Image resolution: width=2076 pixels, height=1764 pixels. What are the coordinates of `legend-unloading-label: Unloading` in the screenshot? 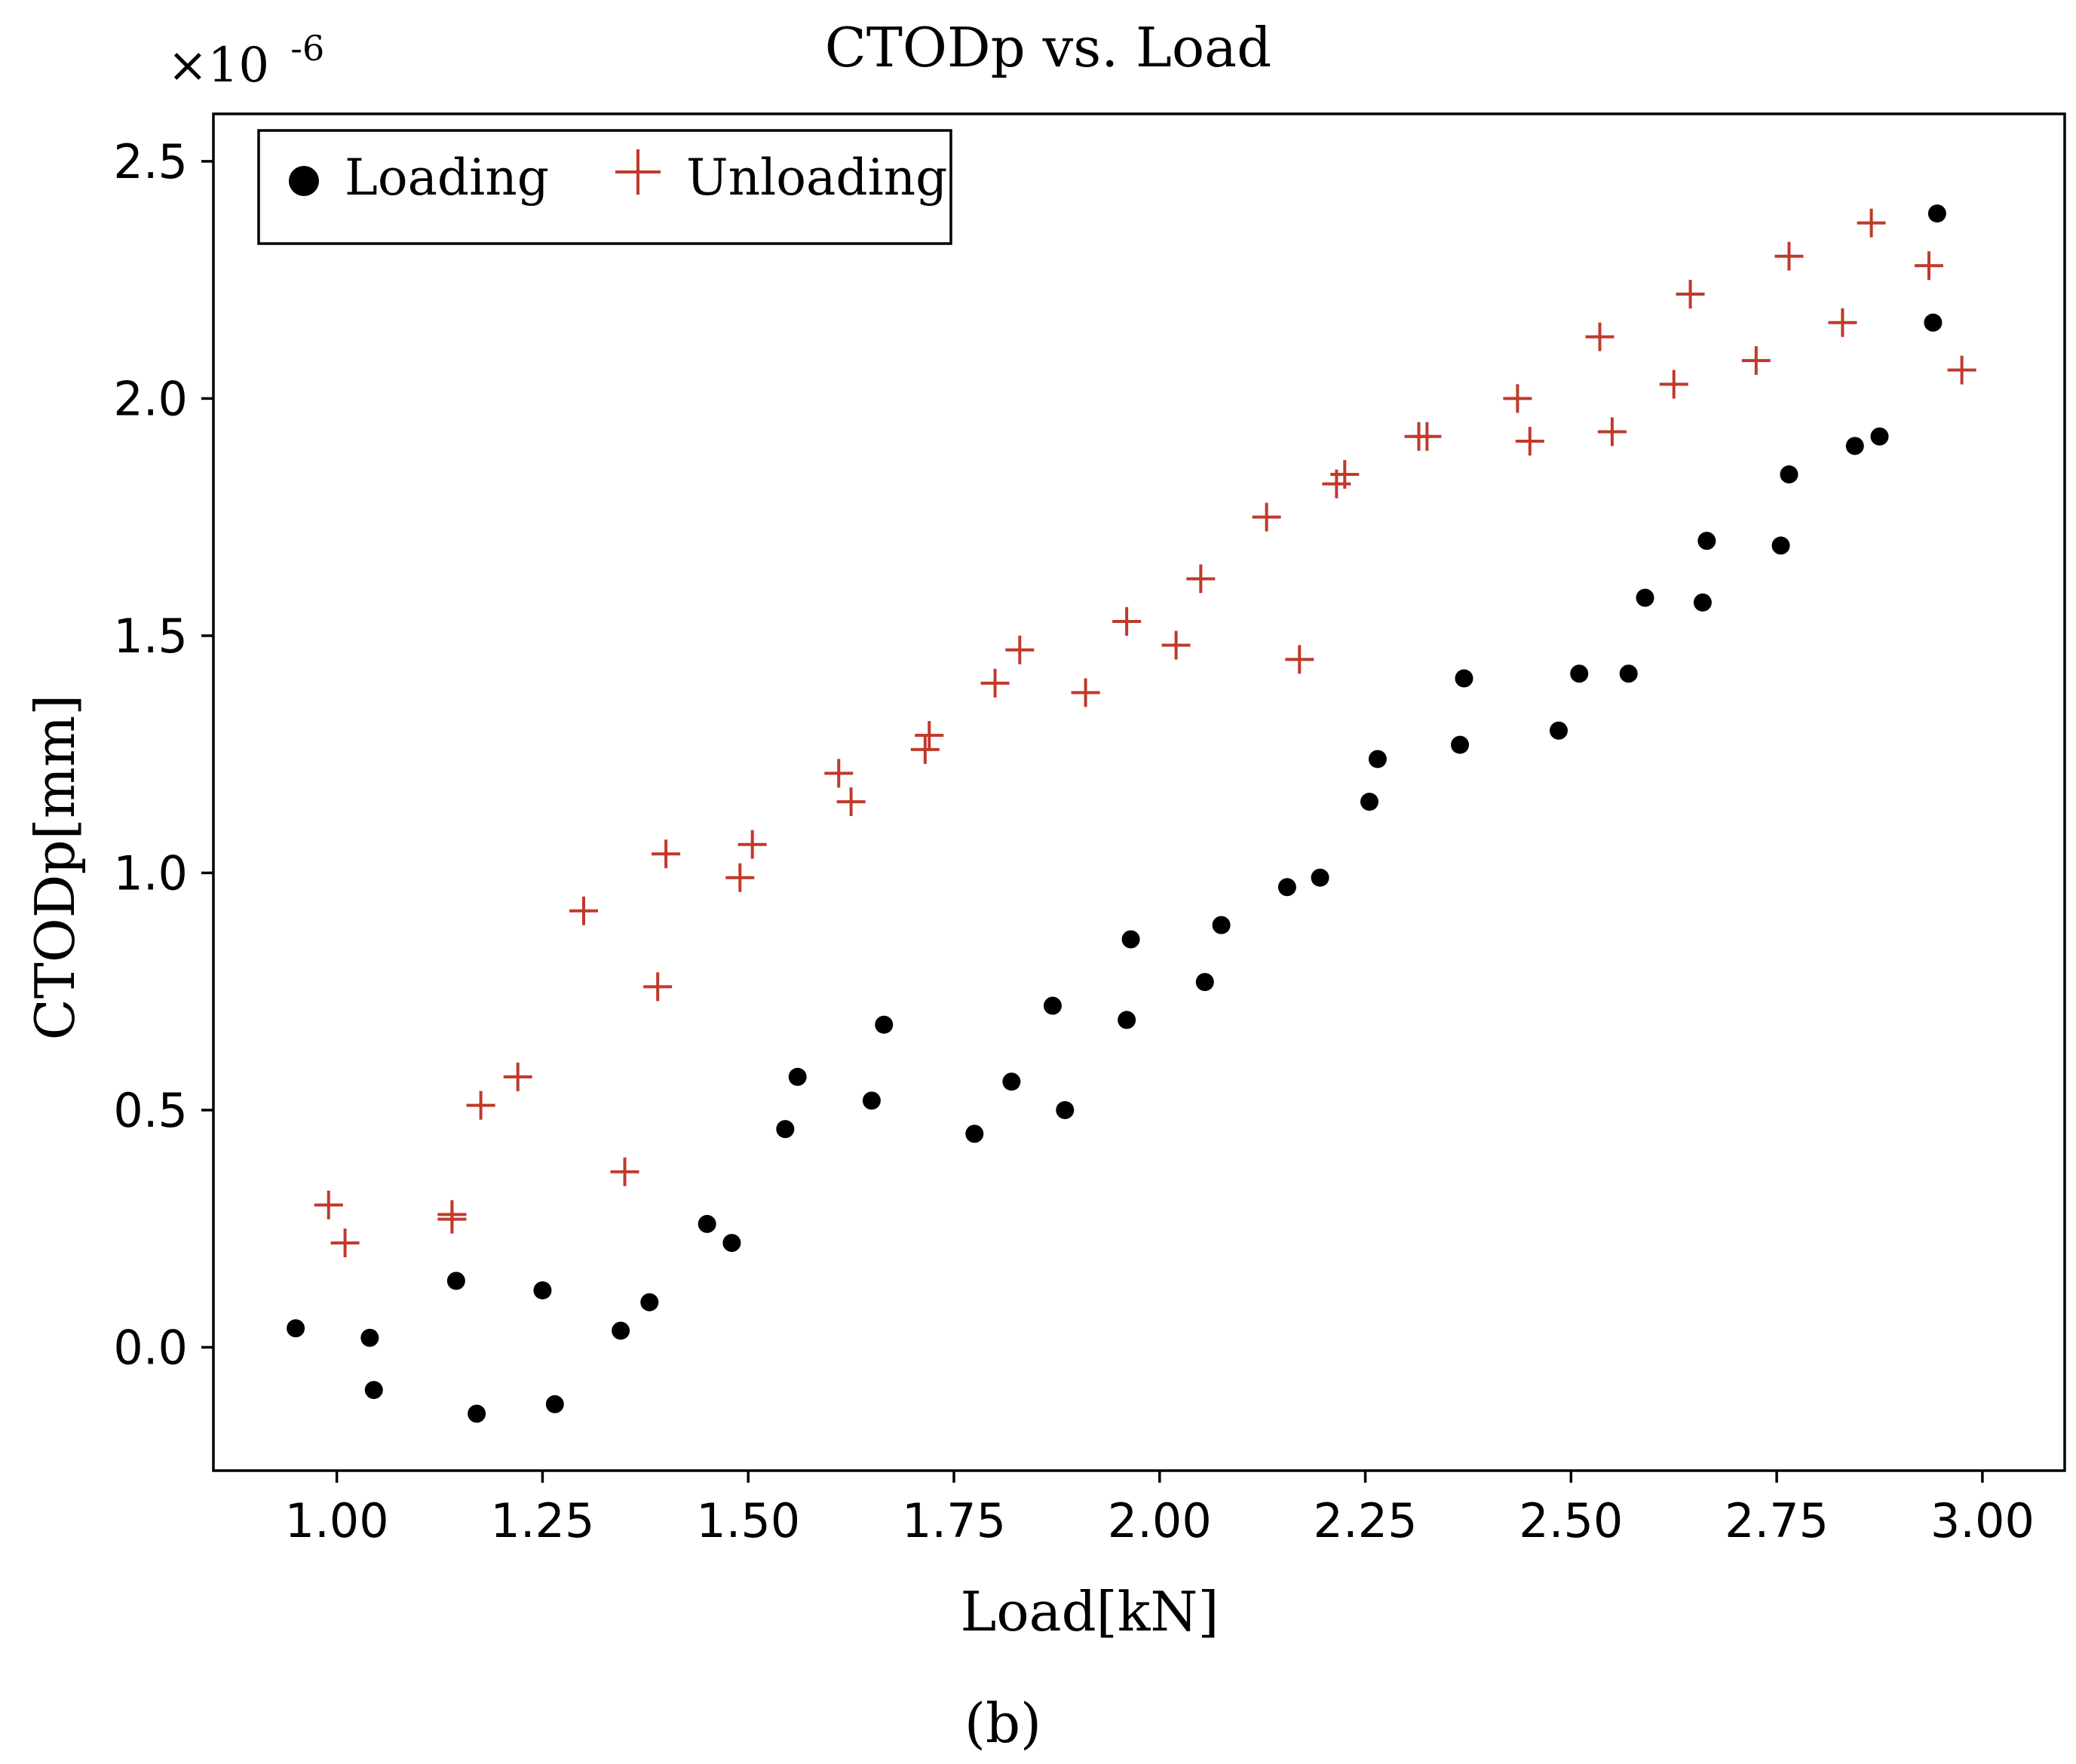 It's located at (816, 178).